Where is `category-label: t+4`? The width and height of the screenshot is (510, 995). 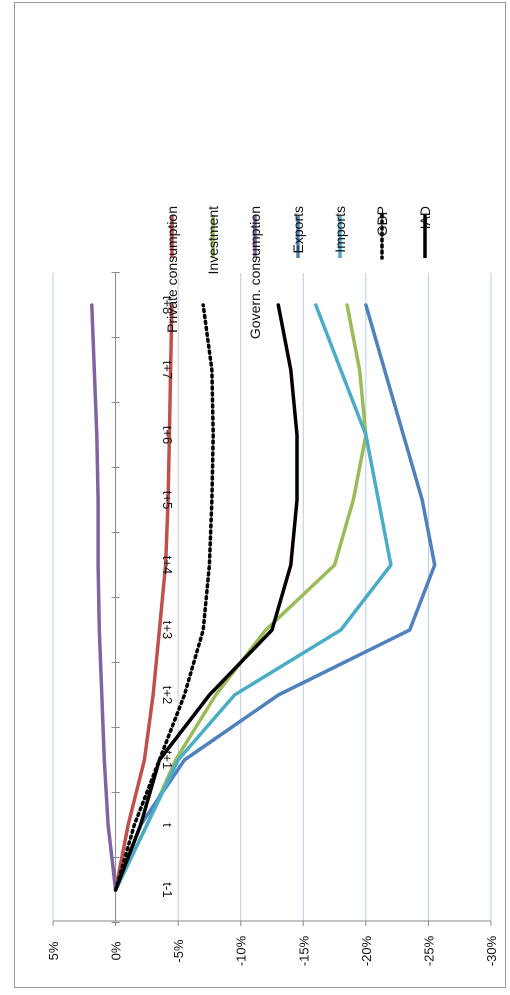
category-label: t+4 is located at coordinates (167, 565).